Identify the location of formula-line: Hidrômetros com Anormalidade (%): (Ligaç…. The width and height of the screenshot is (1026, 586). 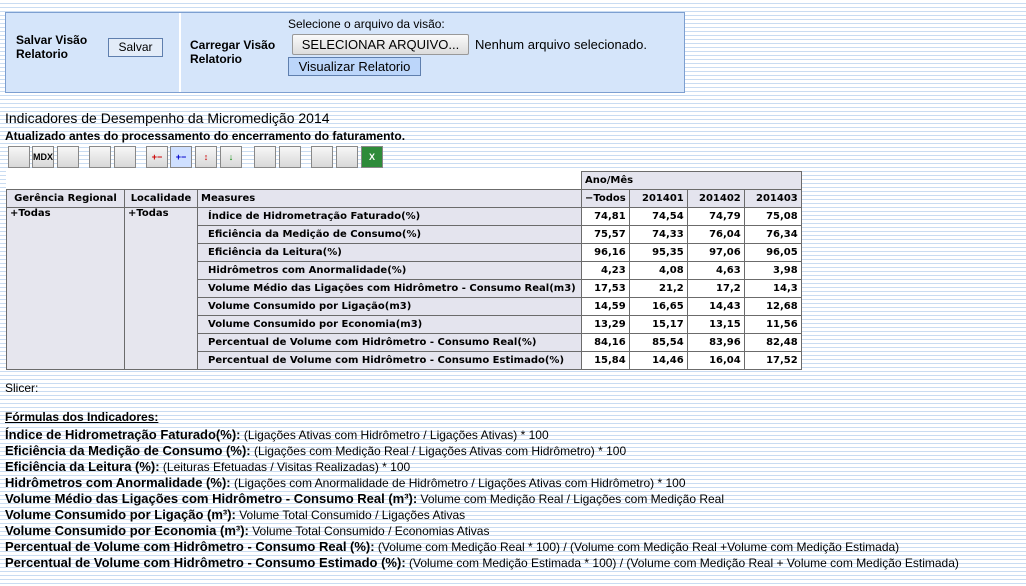
(345, 482).